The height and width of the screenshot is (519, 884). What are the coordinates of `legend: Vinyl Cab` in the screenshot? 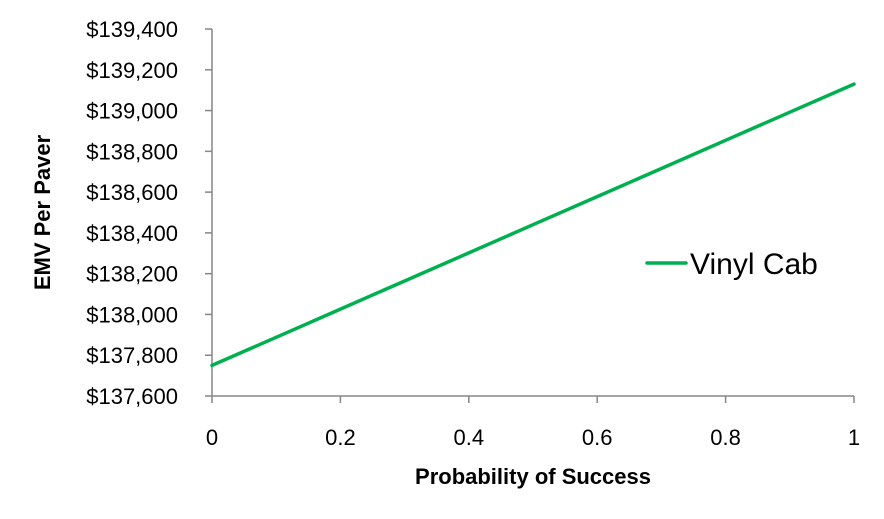 It's located at (731, 264).